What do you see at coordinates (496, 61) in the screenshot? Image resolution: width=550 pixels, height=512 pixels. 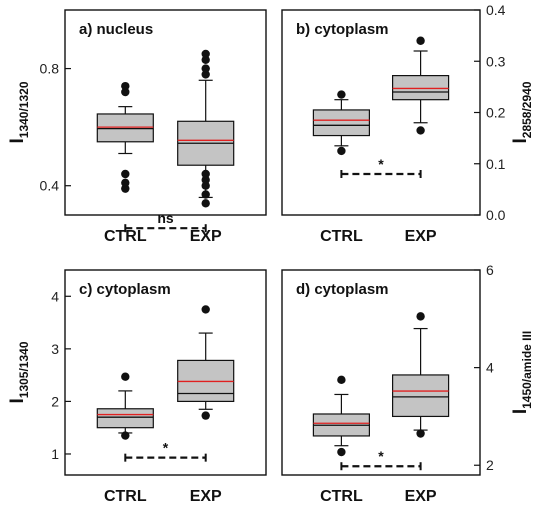 I see `y-tick-label: 0.3` at bounding box center [496, 61].